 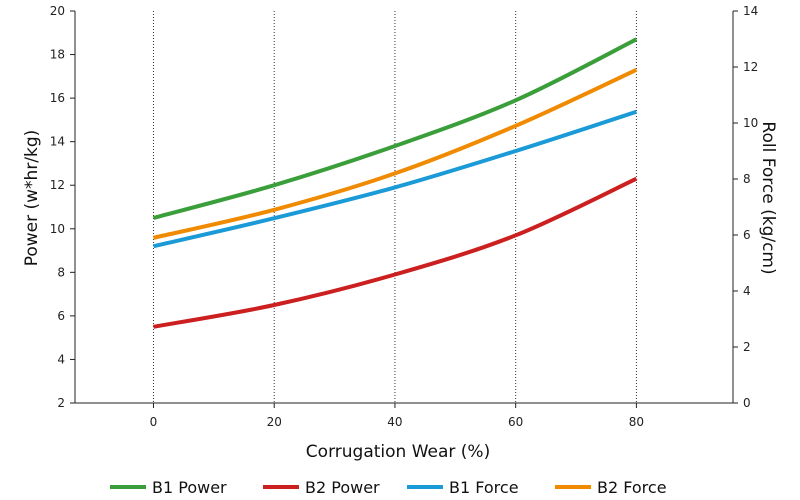 What do you see at coordinates (388, 487) in the screenshot?
I see `legend: B1 Power B2 Power B1 Force B2 Force` at bounding box center [388, 487].